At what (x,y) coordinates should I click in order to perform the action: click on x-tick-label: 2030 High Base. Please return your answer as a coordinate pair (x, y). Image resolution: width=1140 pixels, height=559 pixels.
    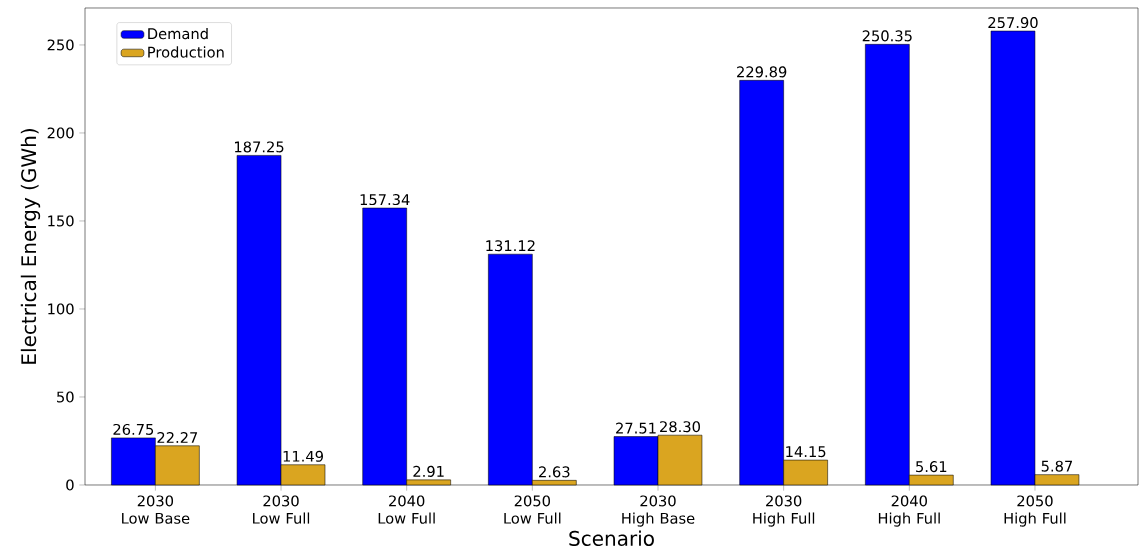
    Looking at the image, I should click on (658, 511).